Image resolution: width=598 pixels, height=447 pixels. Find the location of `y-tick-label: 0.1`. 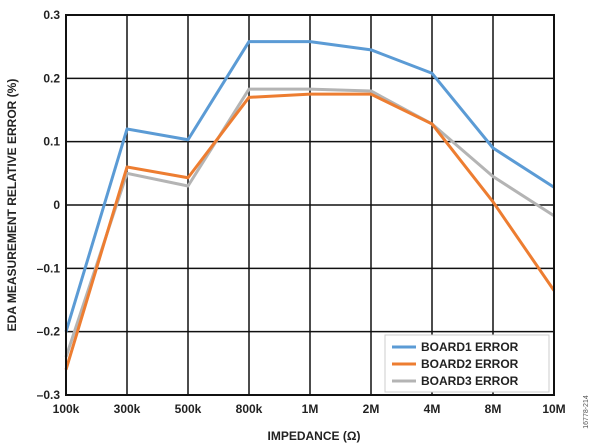

y-tick-label: 0.1 is located at coordinates (51, 142).